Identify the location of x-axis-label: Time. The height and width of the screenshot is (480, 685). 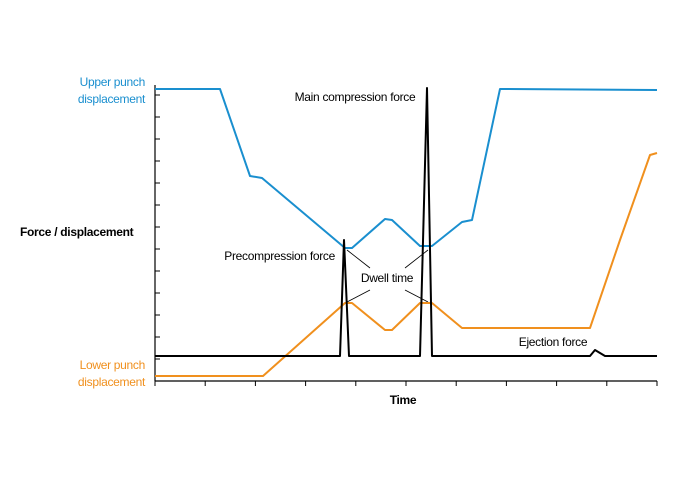
(403, 400).